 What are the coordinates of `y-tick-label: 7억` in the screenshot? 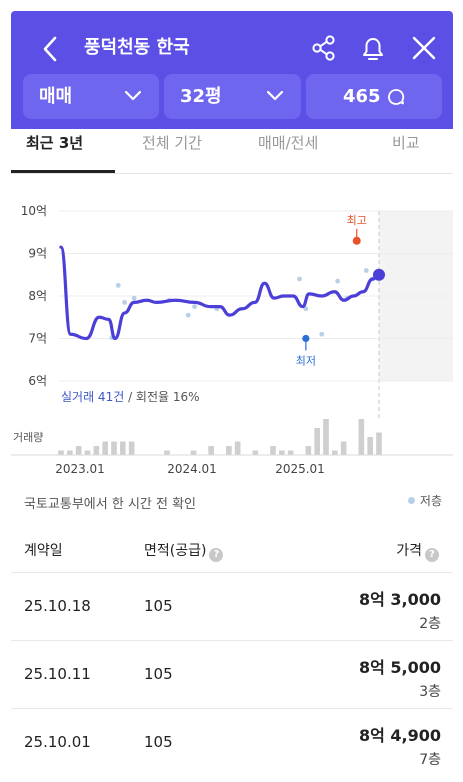 It's located at (37, 339).